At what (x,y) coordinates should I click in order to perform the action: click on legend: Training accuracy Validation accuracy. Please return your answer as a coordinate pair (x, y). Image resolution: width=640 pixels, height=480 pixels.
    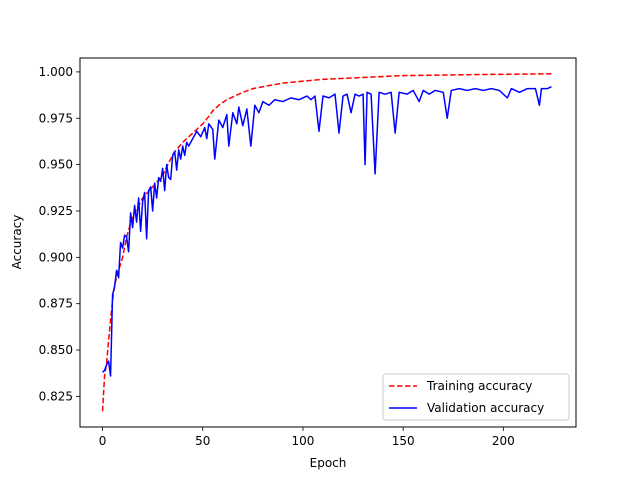
    Looking at the image, I should click on (476, 397).